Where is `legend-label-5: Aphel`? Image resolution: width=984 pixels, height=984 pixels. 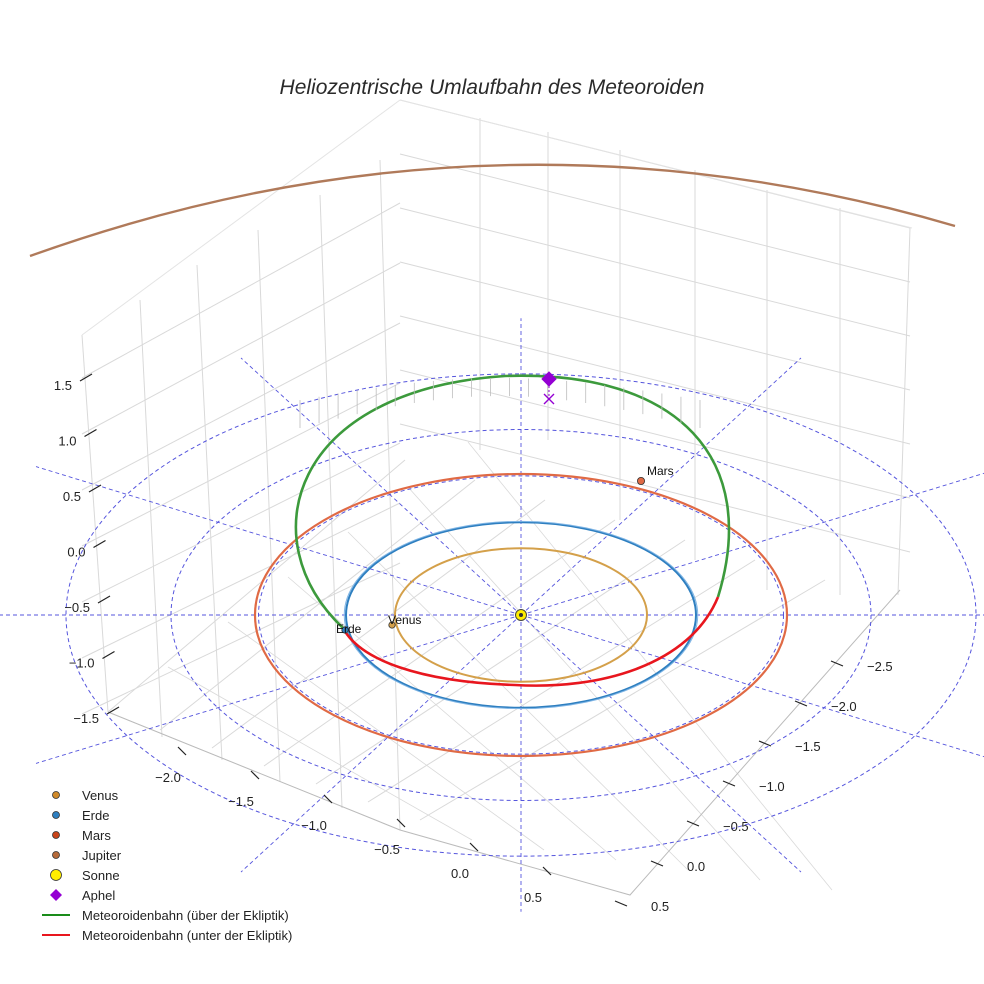
legend-label-5: Aphel is located at coordinates (98, 895).